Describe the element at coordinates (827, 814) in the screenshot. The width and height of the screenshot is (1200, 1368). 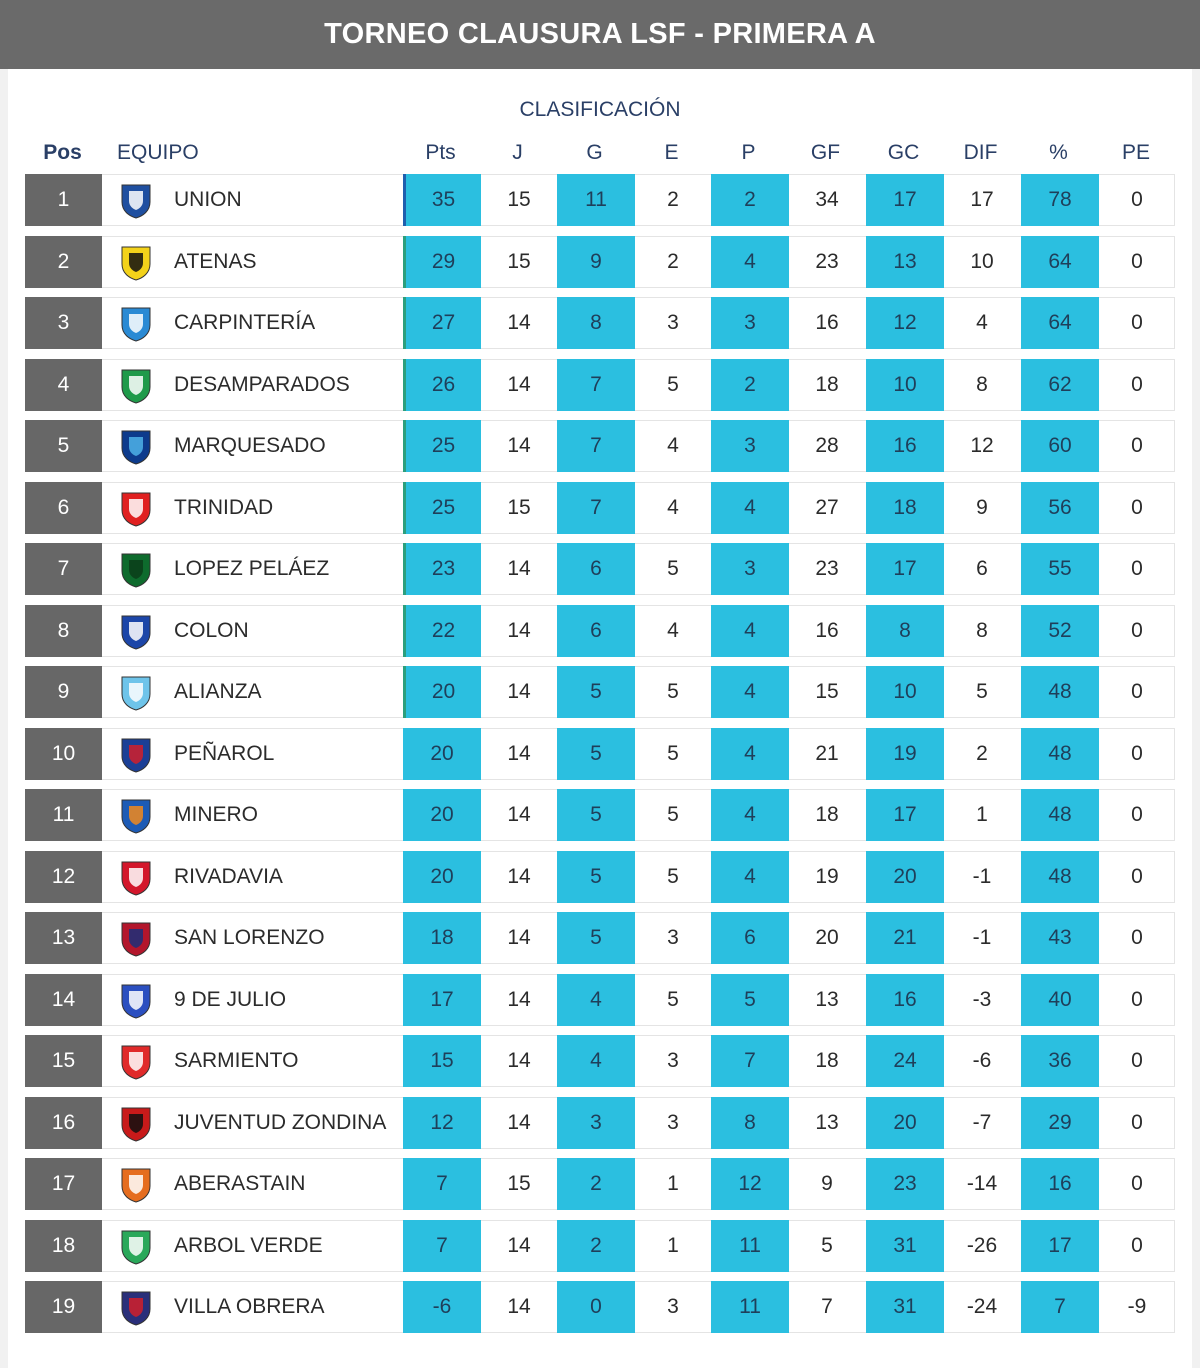
I see `gf-cell: 18` at that location.